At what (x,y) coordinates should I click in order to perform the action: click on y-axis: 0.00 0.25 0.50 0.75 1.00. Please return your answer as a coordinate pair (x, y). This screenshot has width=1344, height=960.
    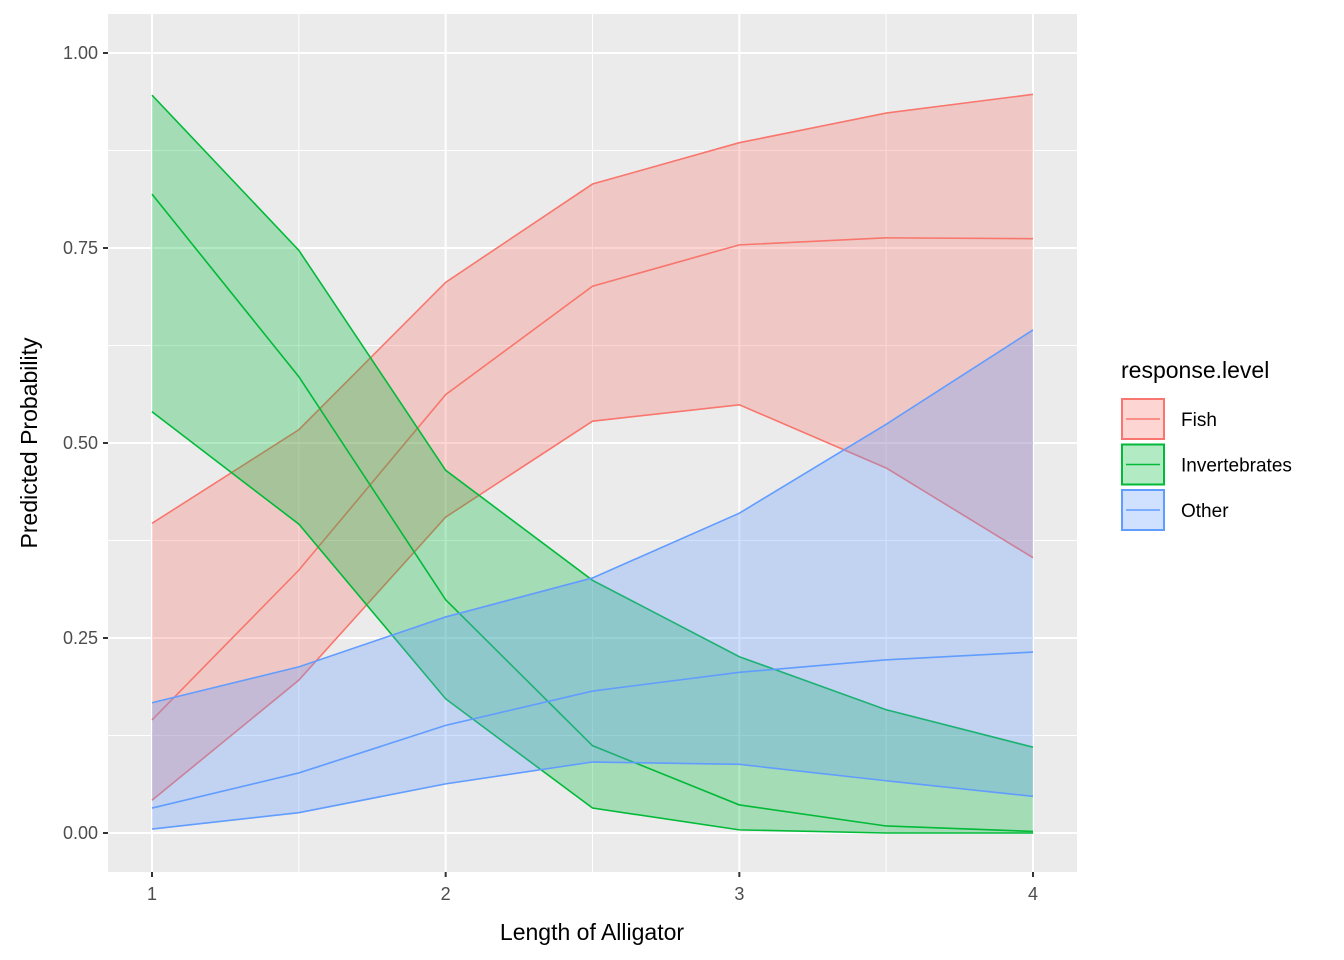
    Looking at the image, I should click on (85, 443).